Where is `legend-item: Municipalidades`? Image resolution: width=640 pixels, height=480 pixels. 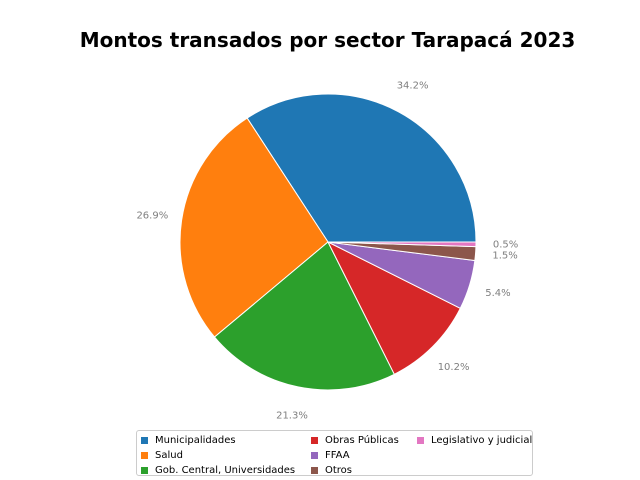
legend-item: Municipalidades is located at coordinates (188, 440).